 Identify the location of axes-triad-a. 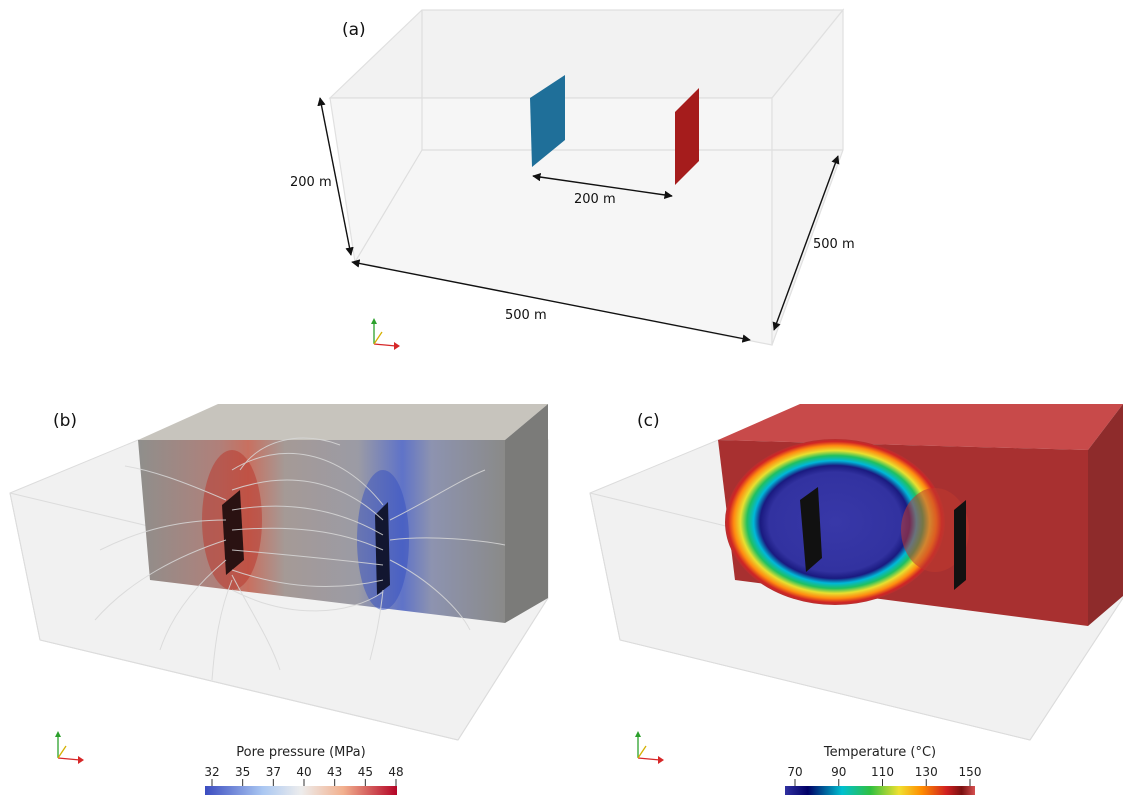
(385, 334).